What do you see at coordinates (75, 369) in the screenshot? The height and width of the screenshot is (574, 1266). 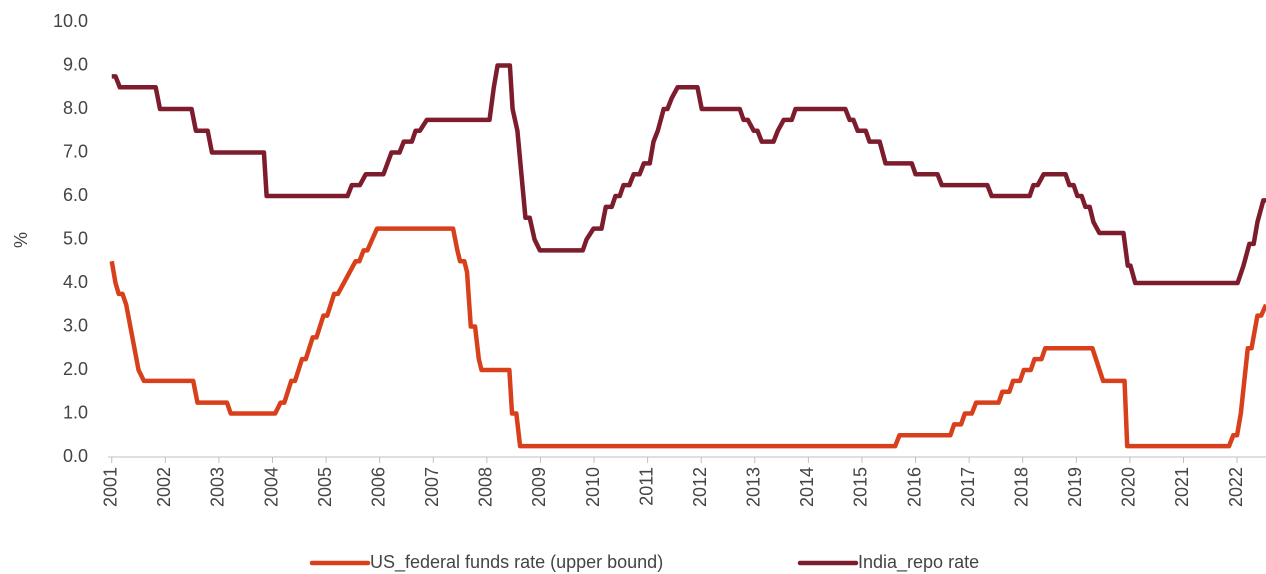 I see `y-tick-label: 2.0` at bounding box center [75, 369].